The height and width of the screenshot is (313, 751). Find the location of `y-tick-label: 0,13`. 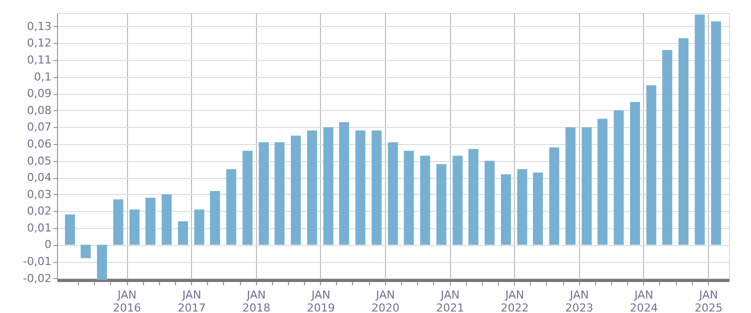

y-tick-label: 0,13 is located at coordinates (39, 26).